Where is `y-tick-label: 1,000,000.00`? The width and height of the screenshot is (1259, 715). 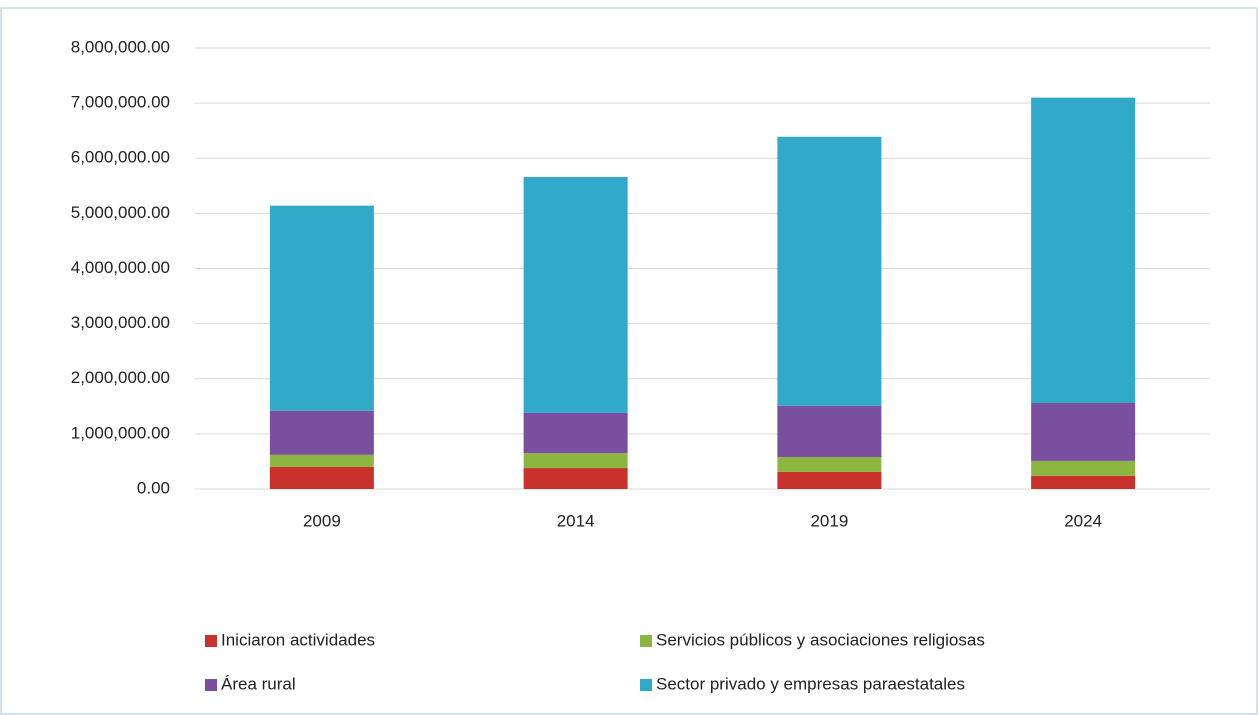 y-tick-label: 1,000,000.00 is located at coordinates (120, 432).